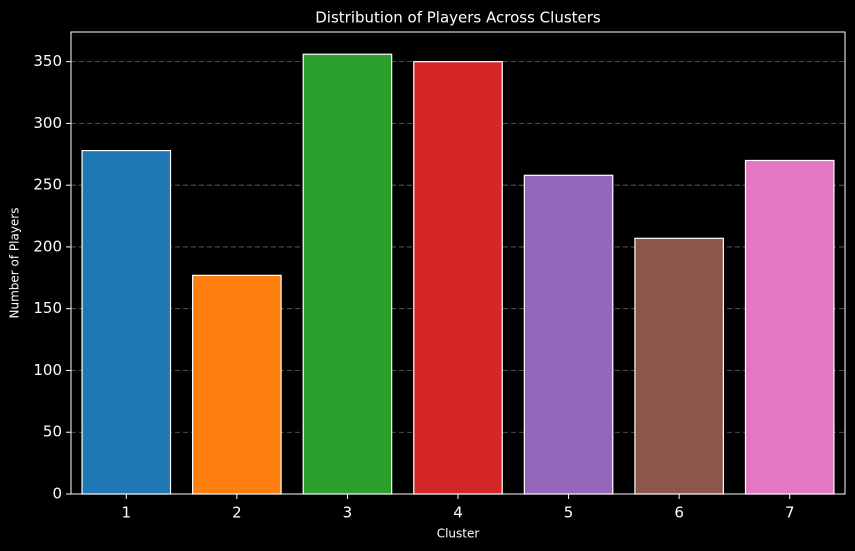 The height and width of the screenshot is (551, 855). Describe the element at coordinates (348, 513) in the screenshot. I see `x-tick-label: 3` at that location.